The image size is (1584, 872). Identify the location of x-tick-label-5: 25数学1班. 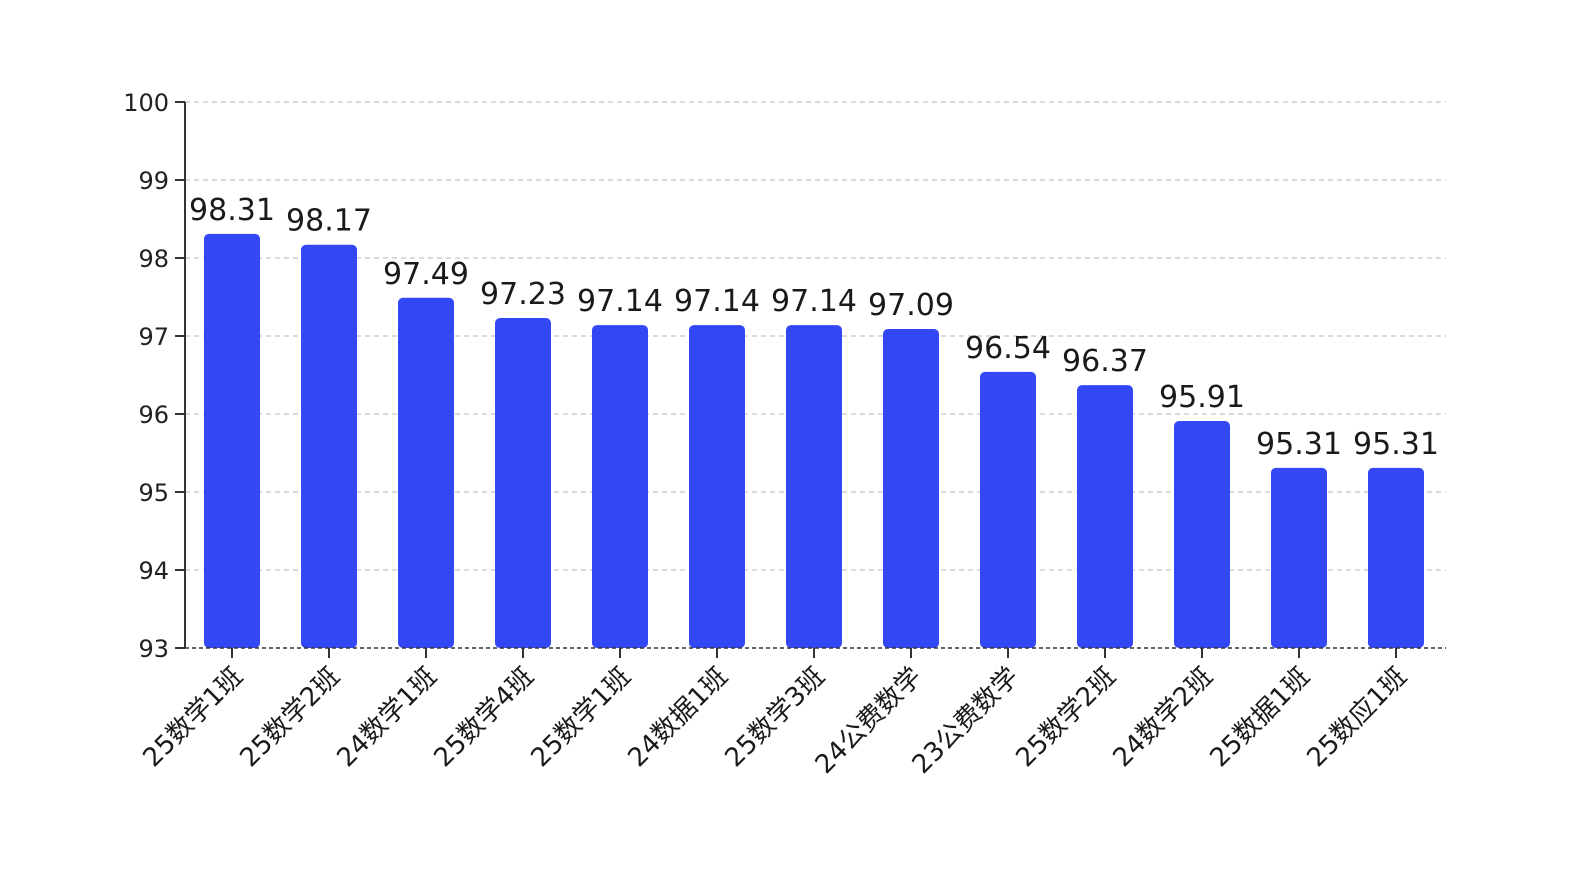
(580, 717).